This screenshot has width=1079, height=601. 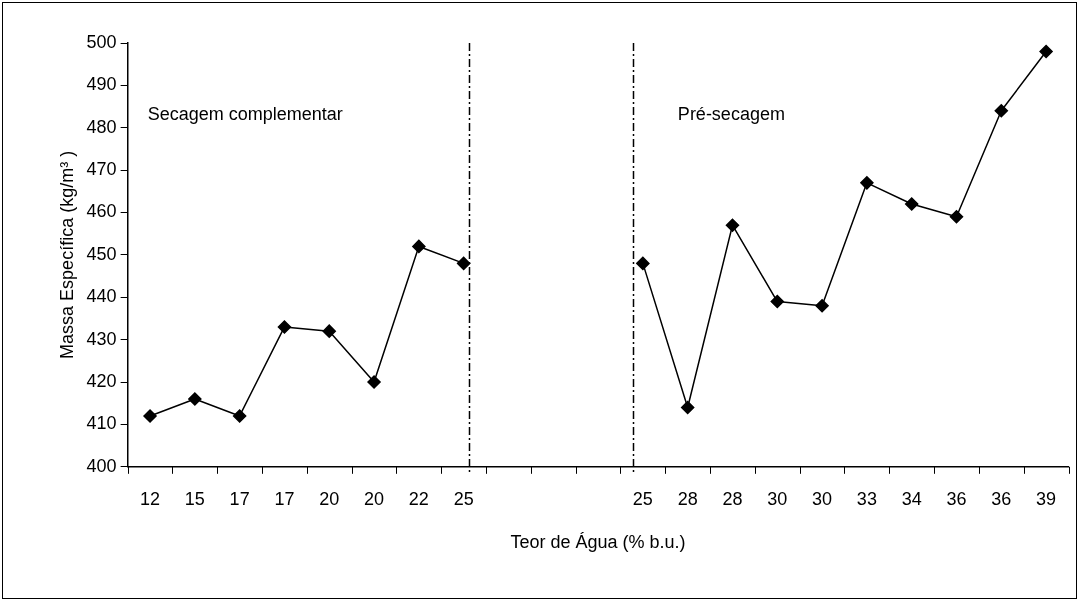 I want to click on x-tick-label: 34, so click(x=911, y=498).